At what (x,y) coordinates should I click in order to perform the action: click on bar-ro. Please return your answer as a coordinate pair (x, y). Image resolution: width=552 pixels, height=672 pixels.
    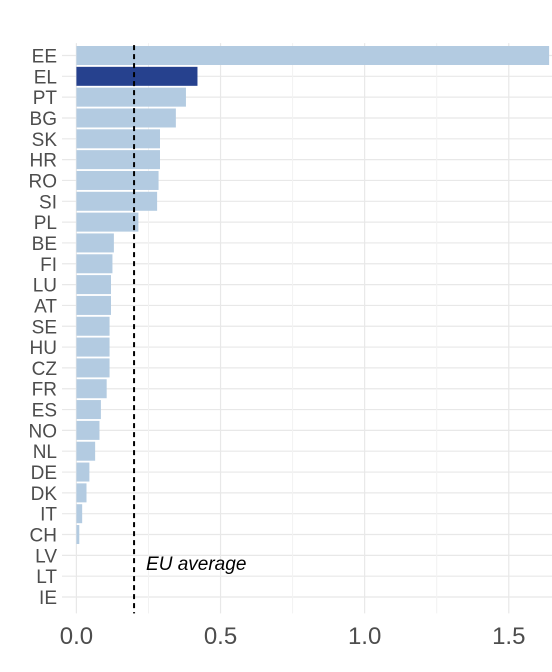
    Looking at the image, I should click on (117, 180).